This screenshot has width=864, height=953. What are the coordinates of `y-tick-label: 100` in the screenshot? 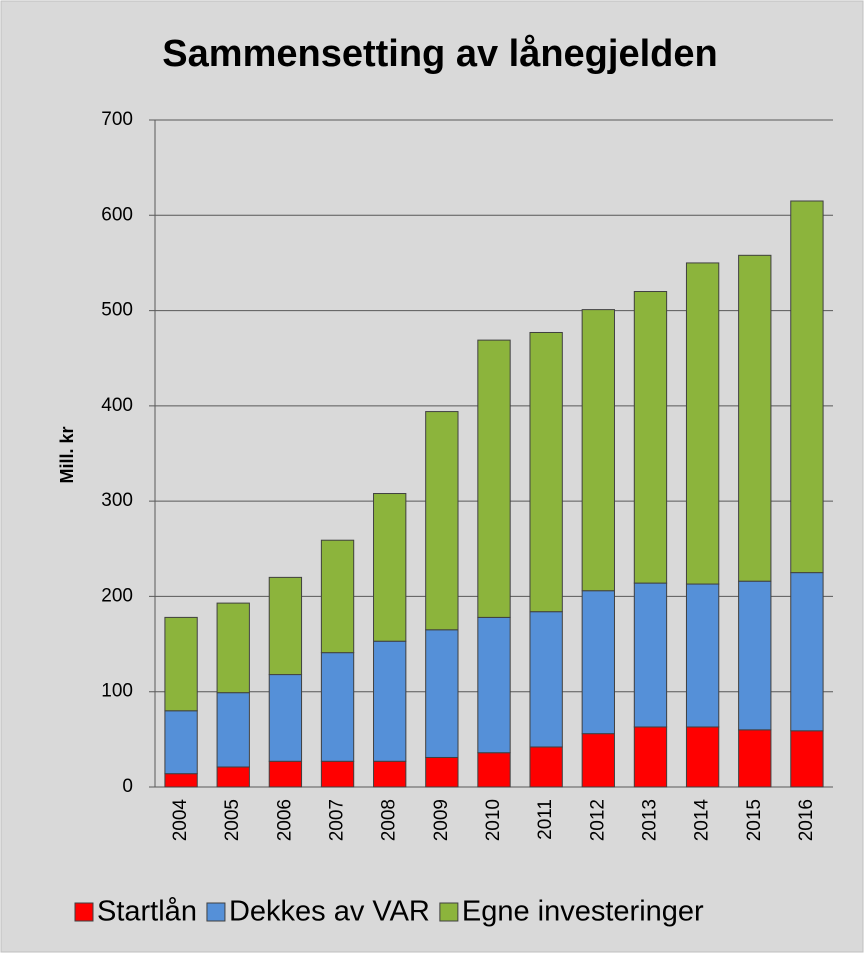 It's located at (117, 691).